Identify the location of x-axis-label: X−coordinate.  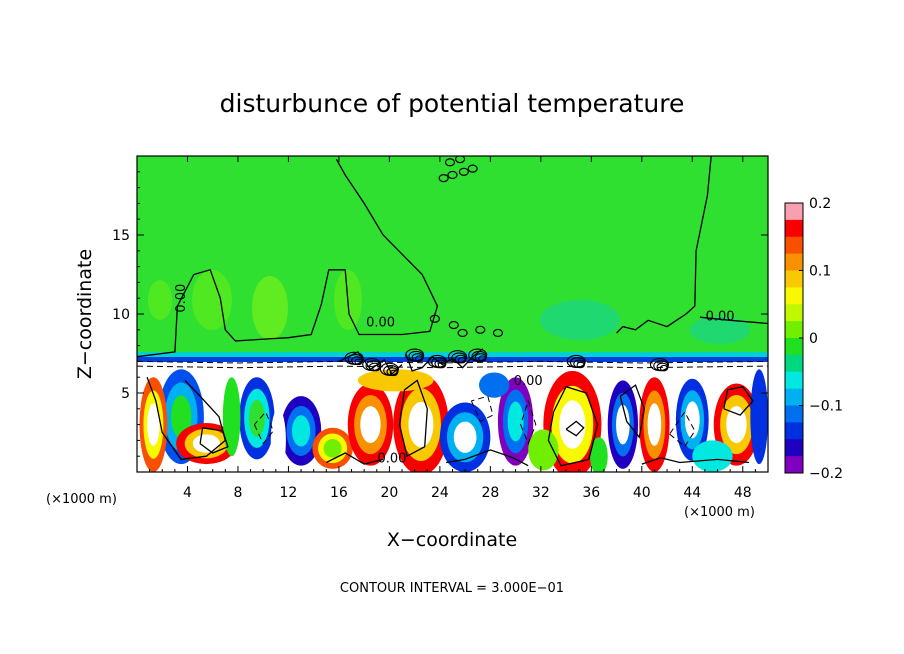
(452, 540).